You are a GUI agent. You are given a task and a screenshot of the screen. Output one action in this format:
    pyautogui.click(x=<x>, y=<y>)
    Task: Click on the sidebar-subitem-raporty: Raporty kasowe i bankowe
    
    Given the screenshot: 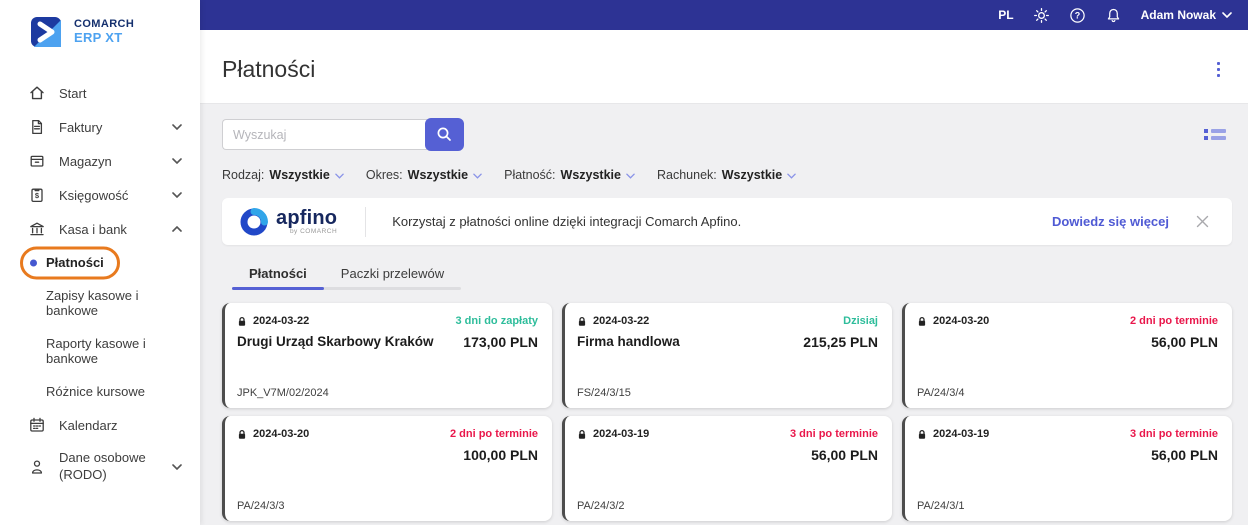 What is the action you would take?
    pyautogui.click(x=100, y=351)
    